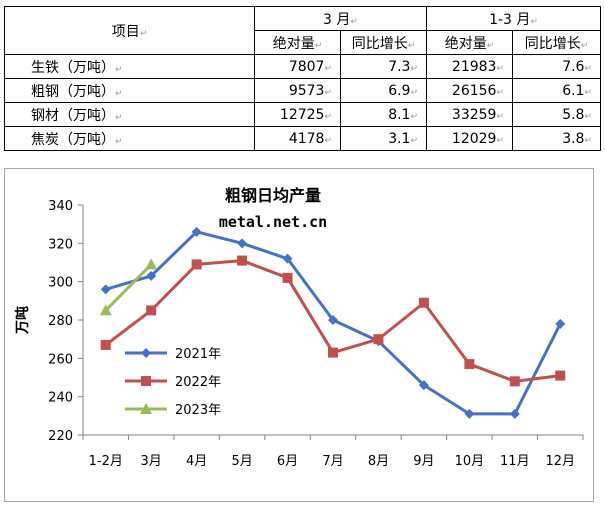 The image size is (605, 508). Describe the element at coordinates (60, 321) in the screenshot. I see `y-tick-label: 280` at that location.